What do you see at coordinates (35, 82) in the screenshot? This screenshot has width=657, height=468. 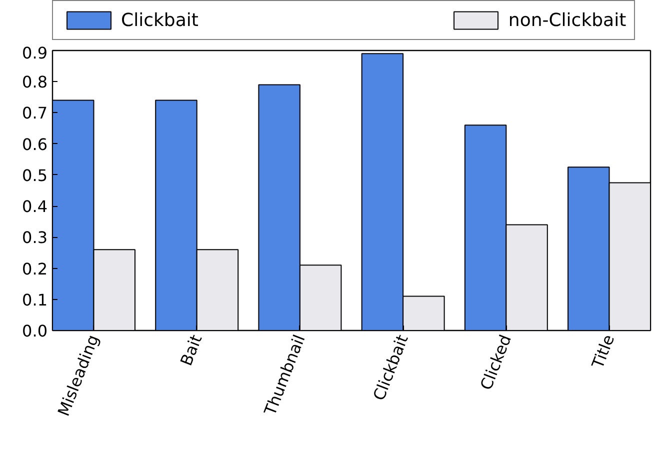 I see `y-tick-label: 0.8` at bounding box center [35, 82].